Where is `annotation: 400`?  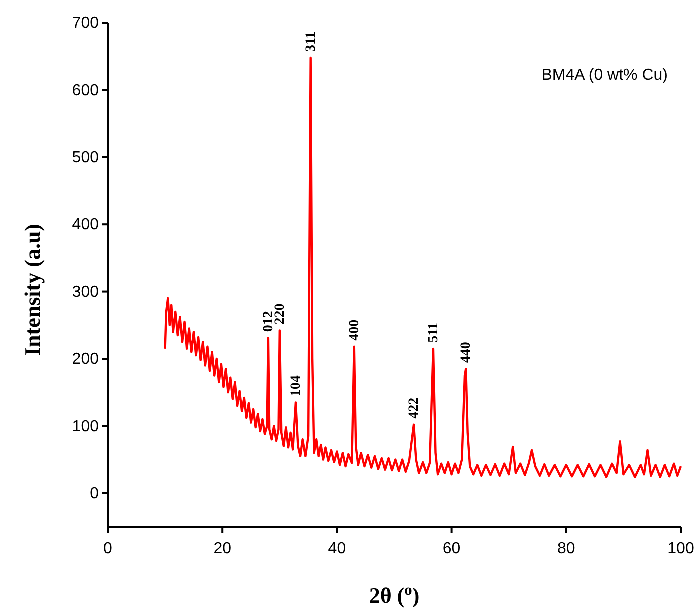
annotation: 400 is located at coordinates (354, 330).